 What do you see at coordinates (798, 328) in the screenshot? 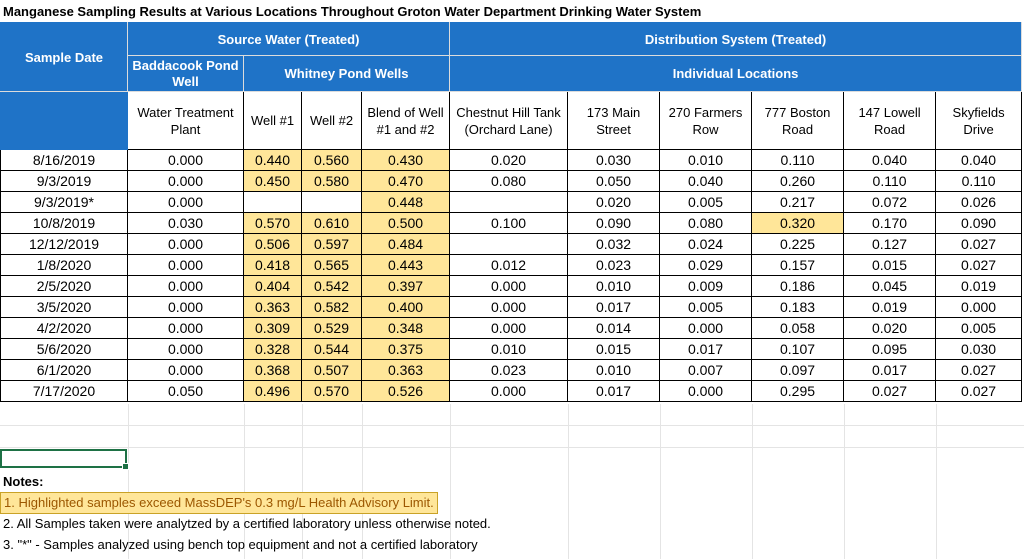
I see `value-cell: 0.058` at bounding box center [798, 328].